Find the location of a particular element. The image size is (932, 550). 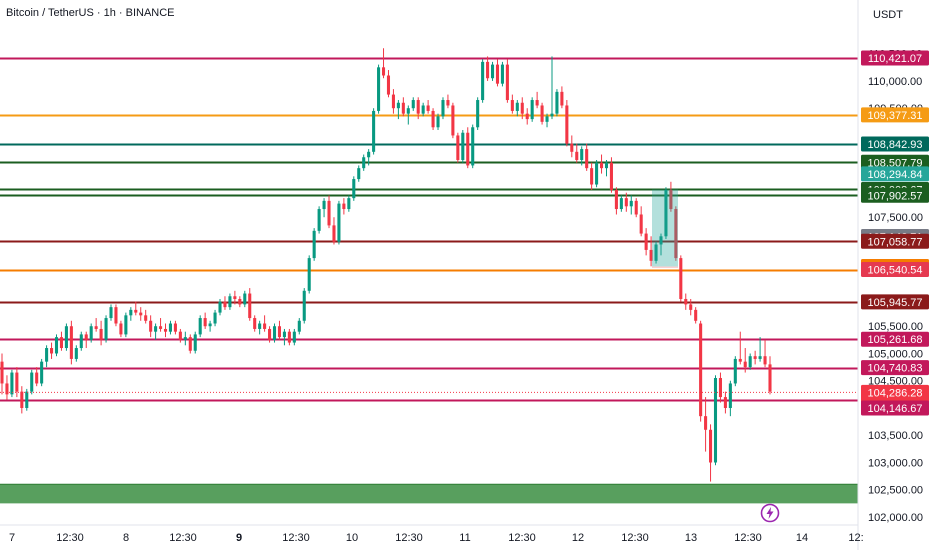

price-tick-label: 107,500.00 is located at coordinates (895, 218).